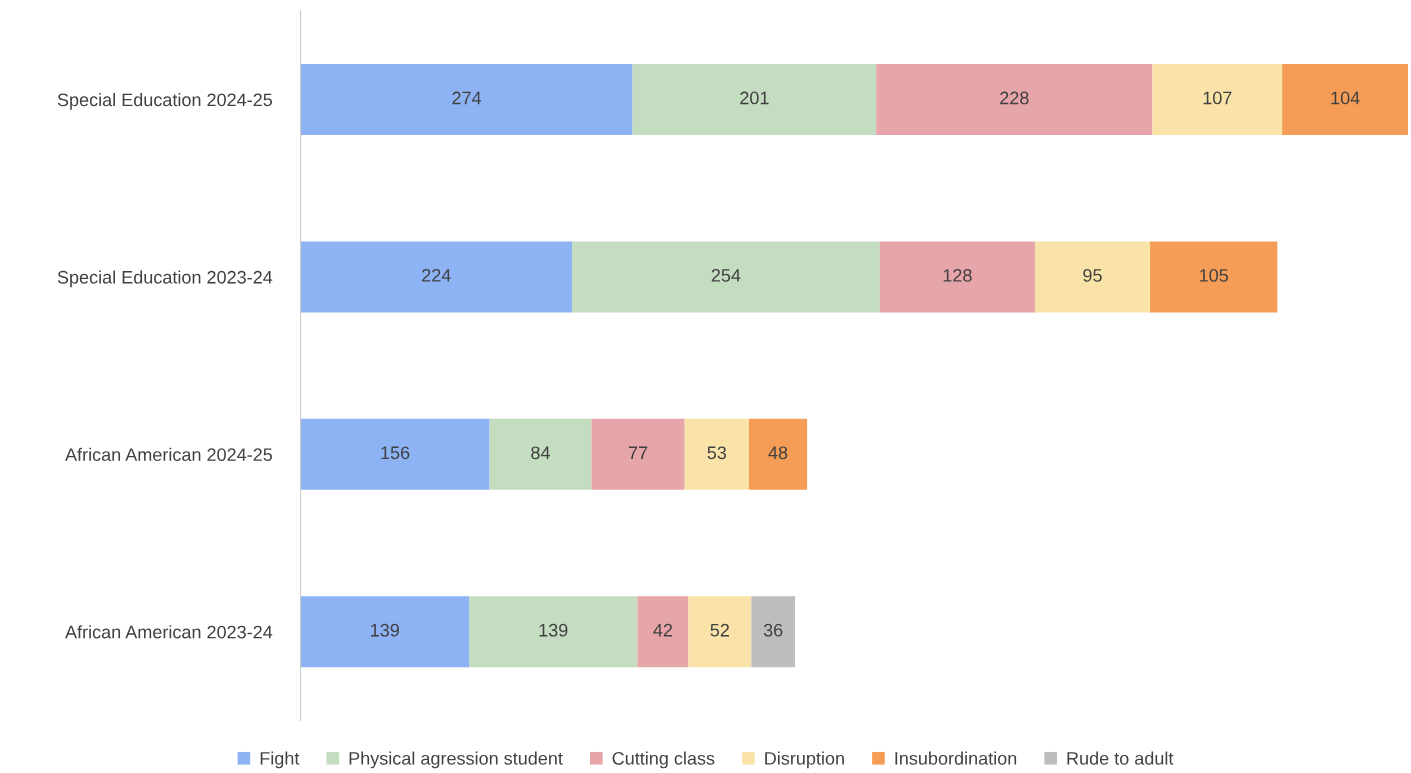  I want to click on legend-label: Disruption, so click(804, 760).